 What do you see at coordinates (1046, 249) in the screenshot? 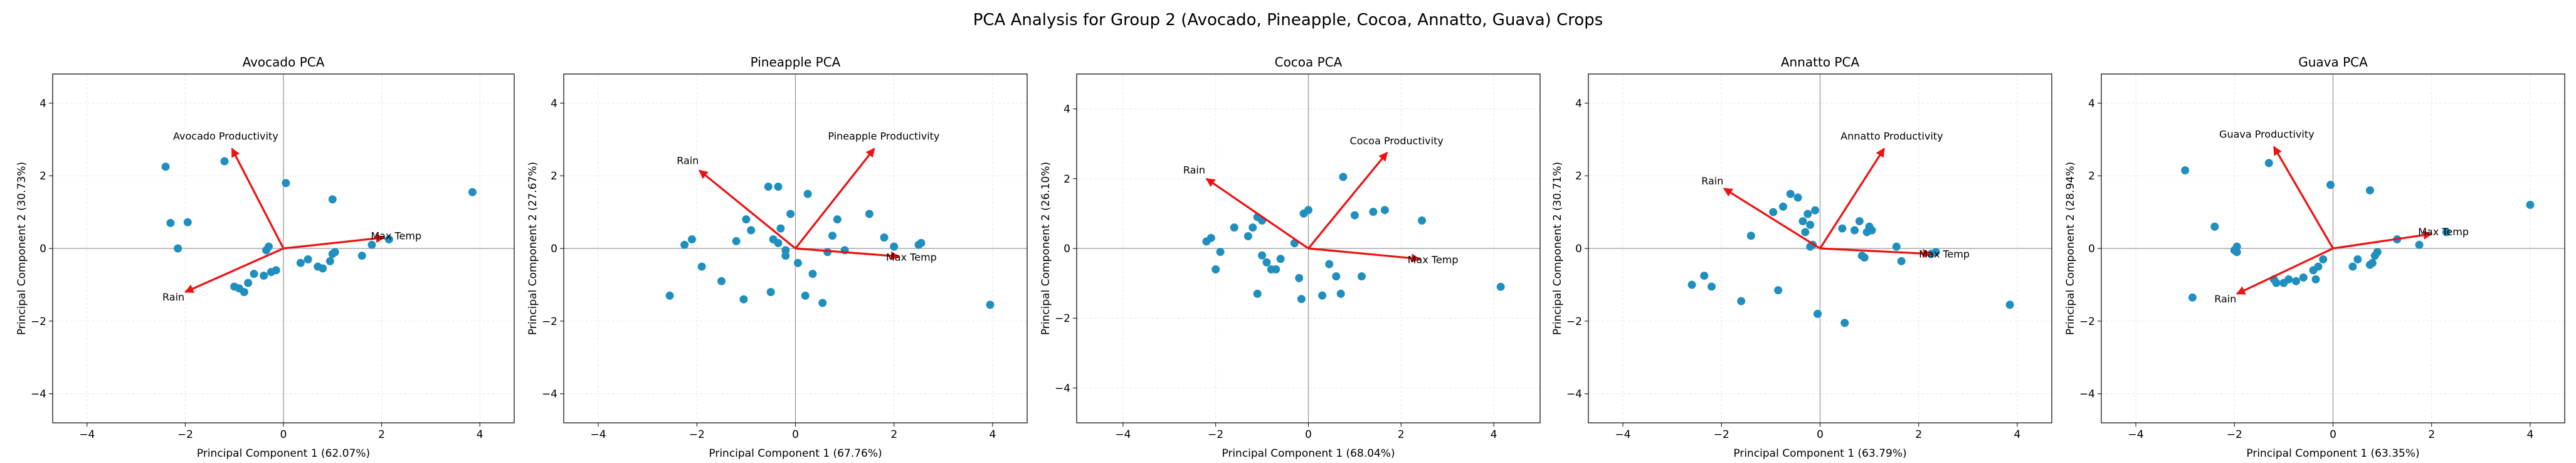
I see `y-axis-label: Principal Component 2 (26.10%)` at bounding box center [1046, 249].